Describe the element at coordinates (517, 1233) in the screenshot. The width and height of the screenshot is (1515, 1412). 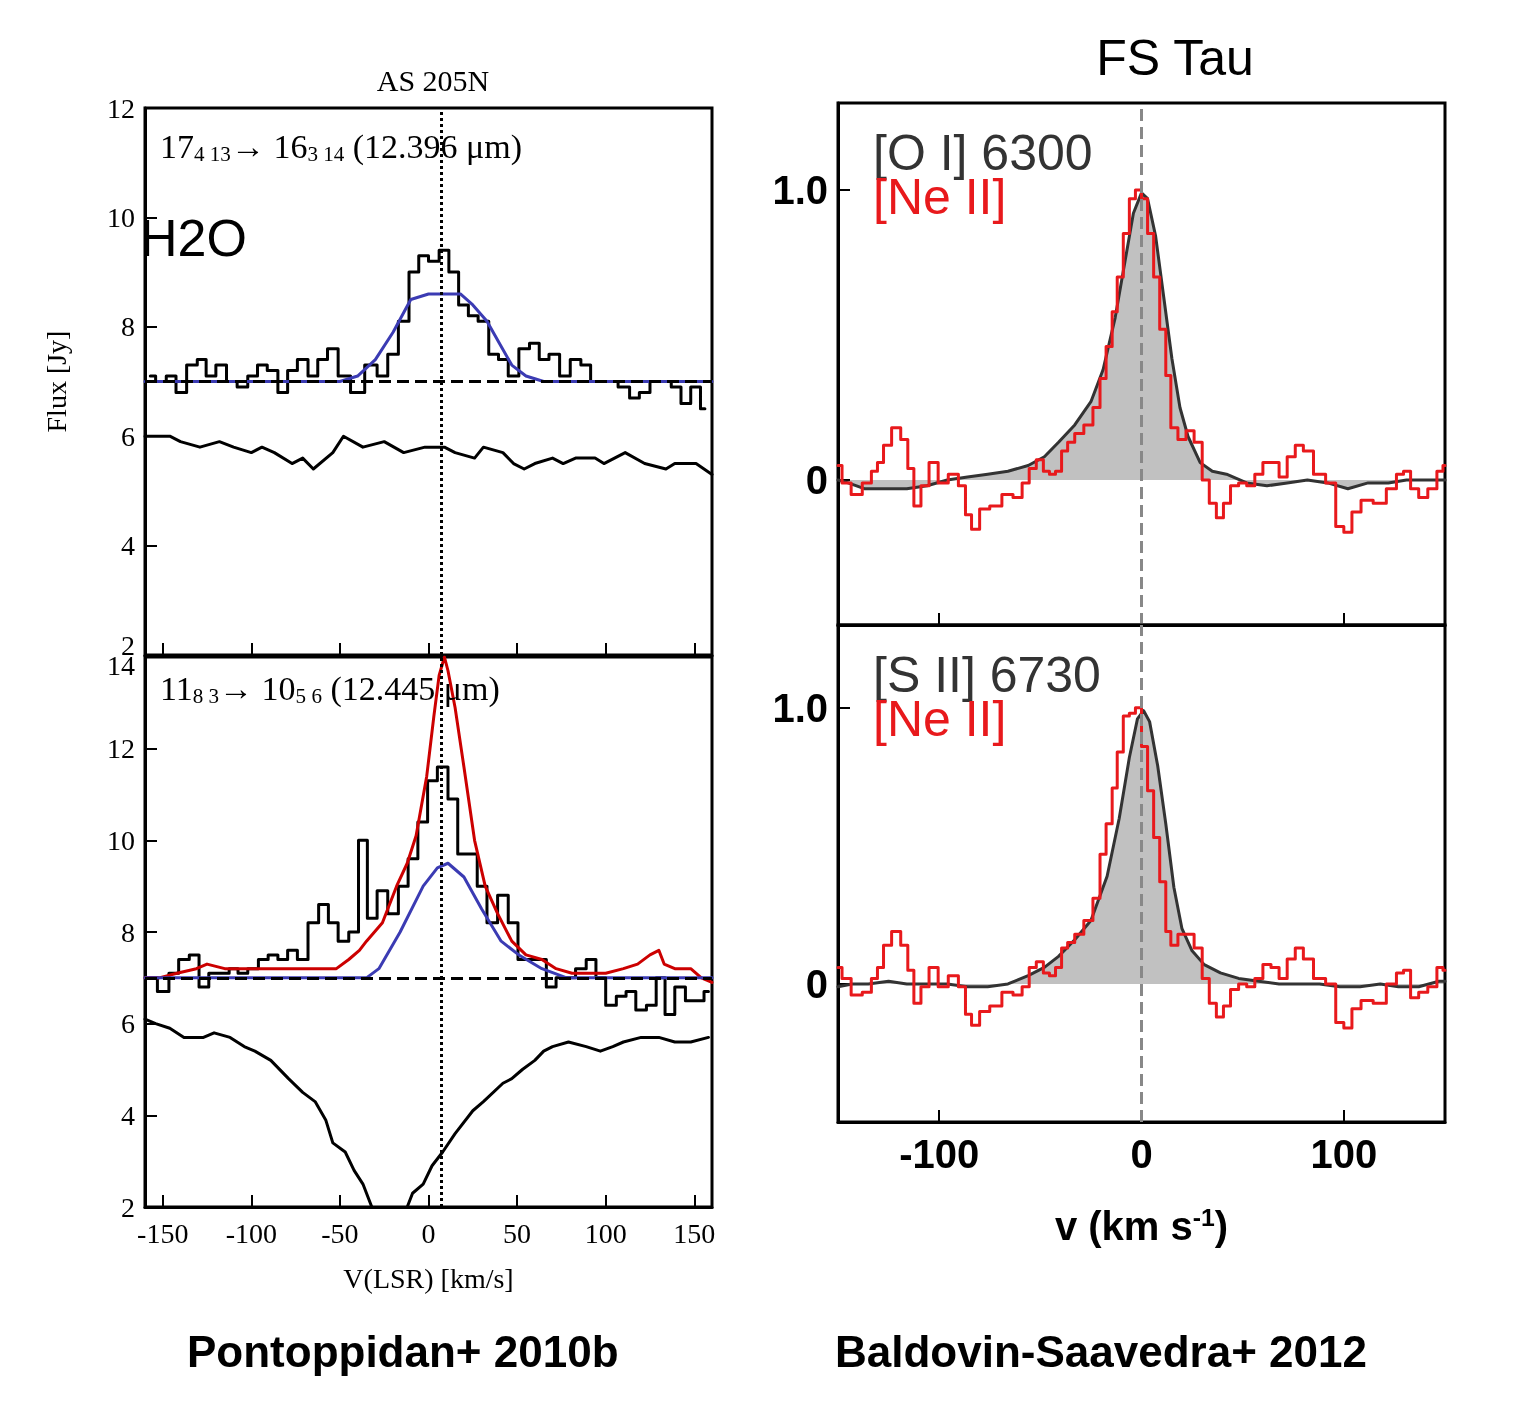
I see `x-tick-label: 50` at that location.